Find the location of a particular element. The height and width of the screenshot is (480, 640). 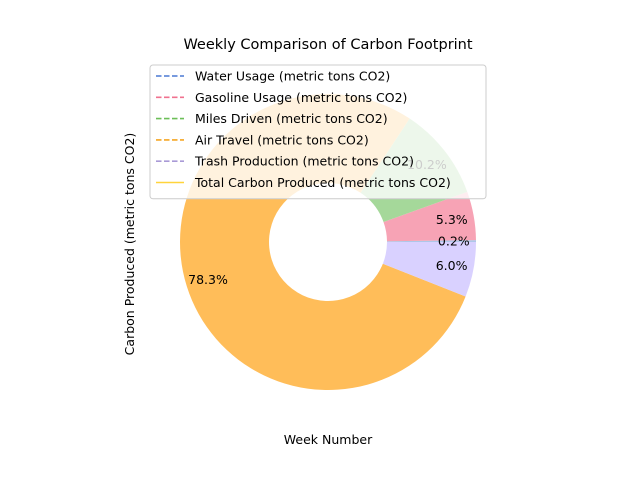

legend-label-0: Water Usage (metric tons CO2) is located at coordinates (292, 76).